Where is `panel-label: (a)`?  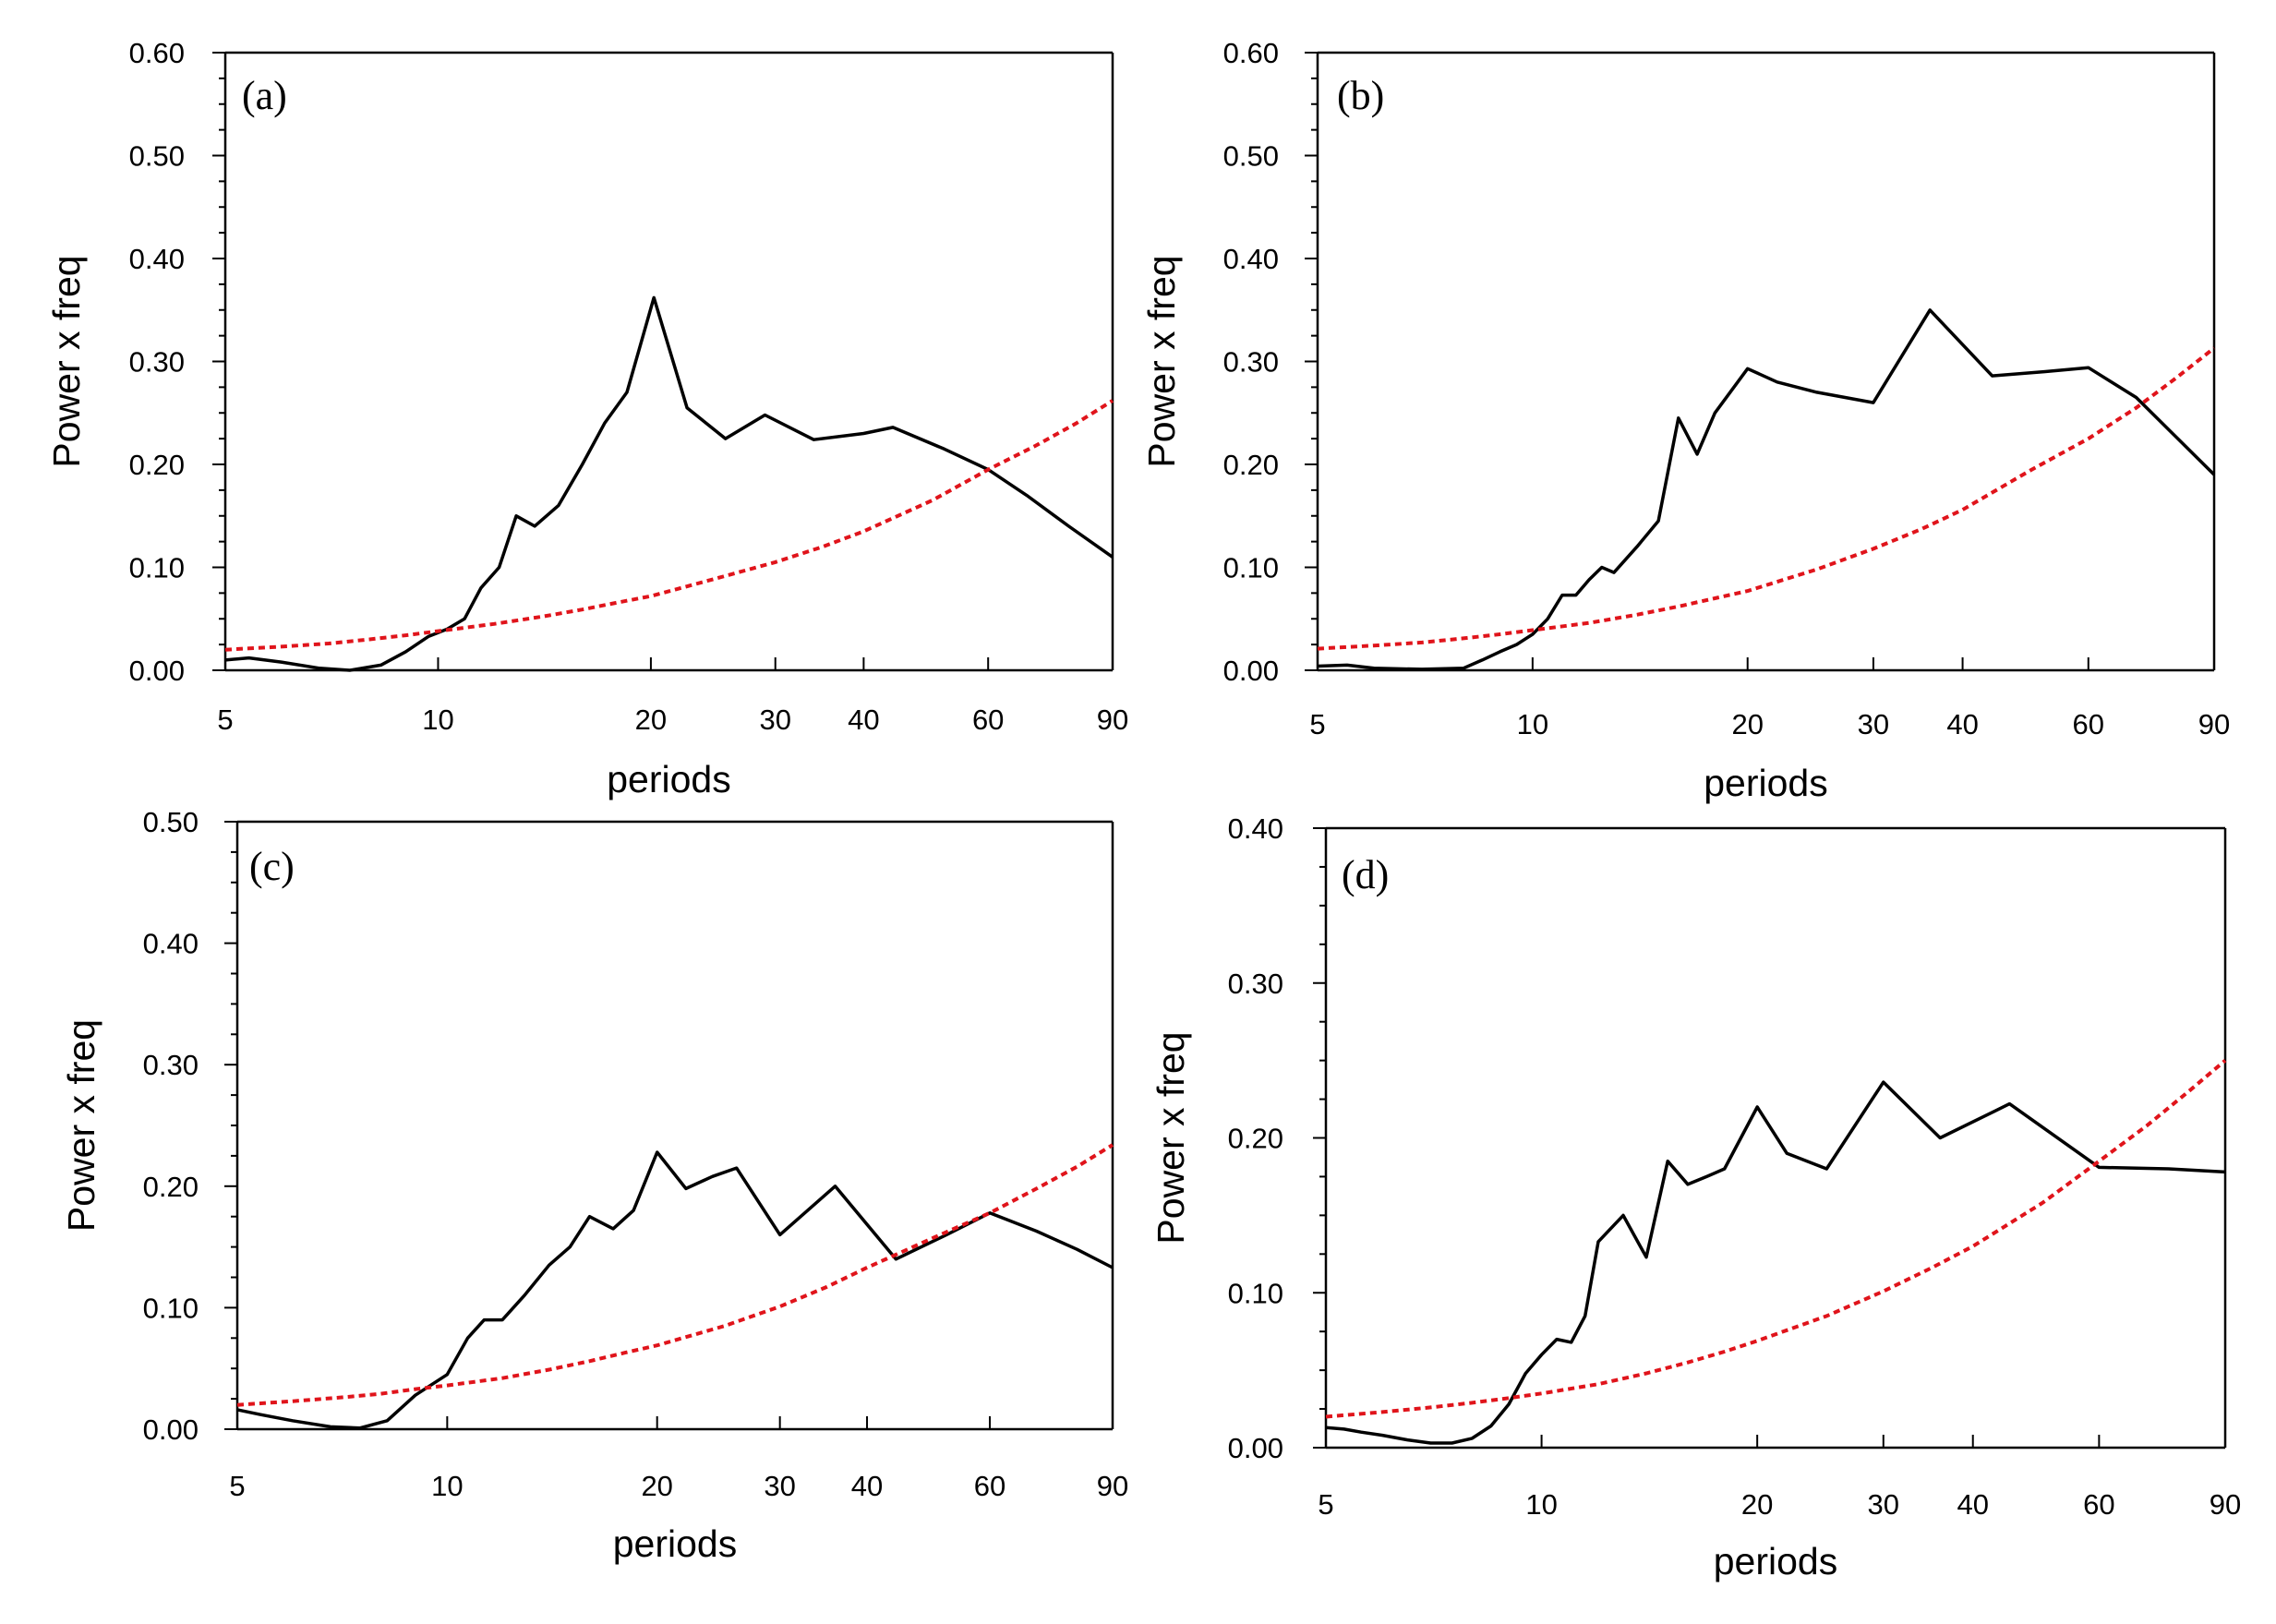
panel-label: (a) is located at coordinates (264, 95).